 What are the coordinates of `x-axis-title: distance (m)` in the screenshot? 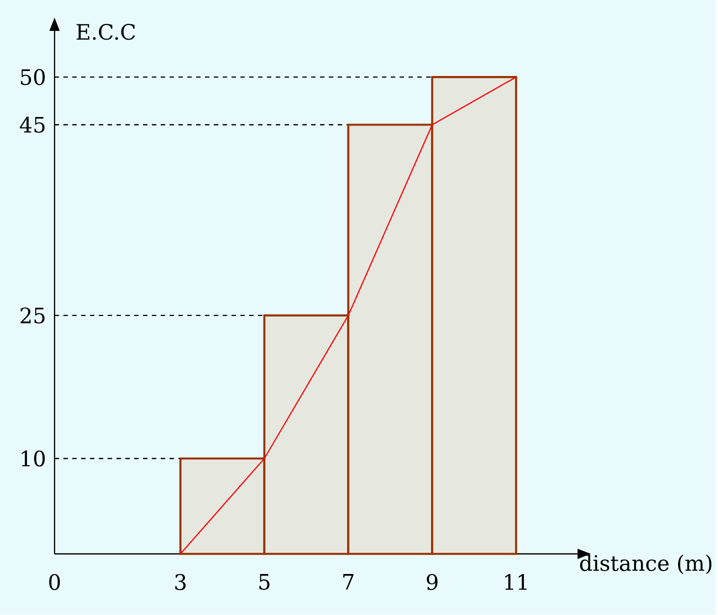 It's located at (646, 564).